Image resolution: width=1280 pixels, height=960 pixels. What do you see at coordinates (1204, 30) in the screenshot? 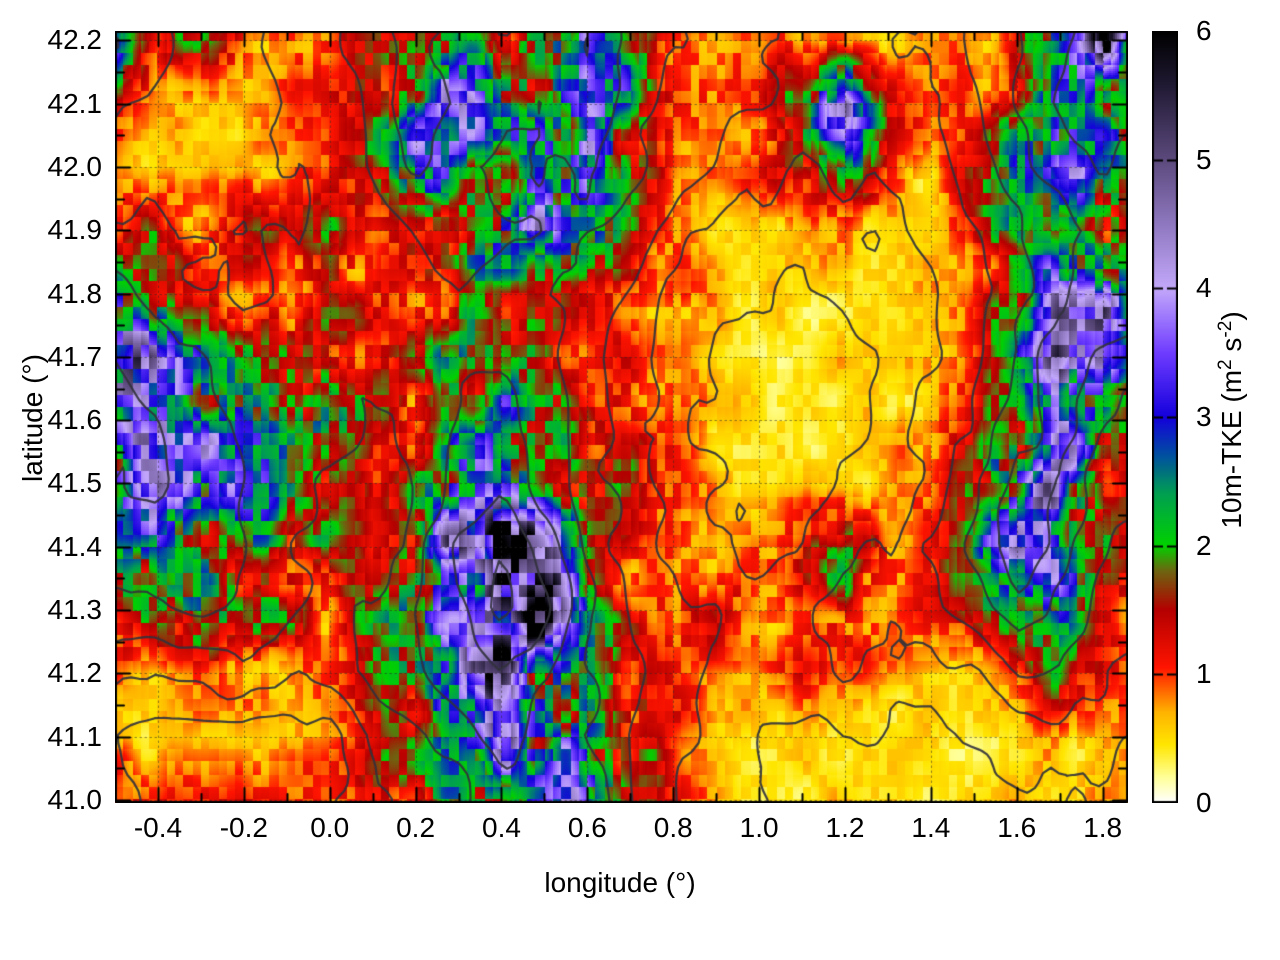
I see `colorbar-tick-label: 6` at bounding box center [1204, 30].